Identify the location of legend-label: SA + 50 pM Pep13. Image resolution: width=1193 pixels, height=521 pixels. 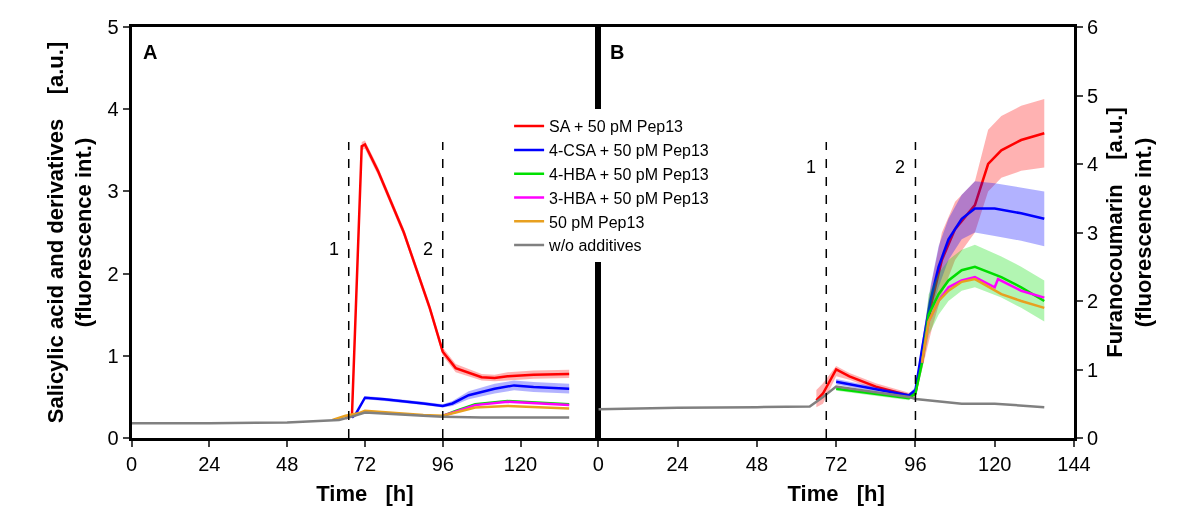
(616, 127).